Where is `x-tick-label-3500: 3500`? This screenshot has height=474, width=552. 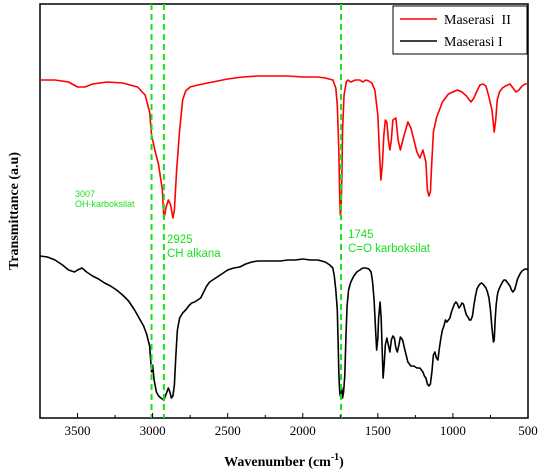
x-tick-label-3500: 3500 is located at coordinates (78, 430).